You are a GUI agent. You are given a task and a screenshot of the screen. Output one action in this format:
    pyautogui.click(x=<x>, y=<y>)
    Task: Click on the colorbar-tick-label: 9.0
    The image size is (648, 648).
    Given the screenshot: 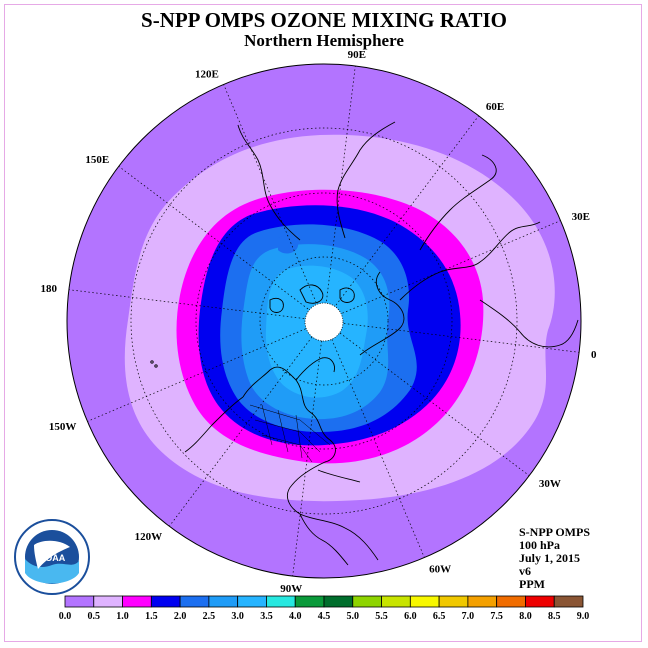 What is the action you would take?
    pyautogui.click(x=583, y=616)
    